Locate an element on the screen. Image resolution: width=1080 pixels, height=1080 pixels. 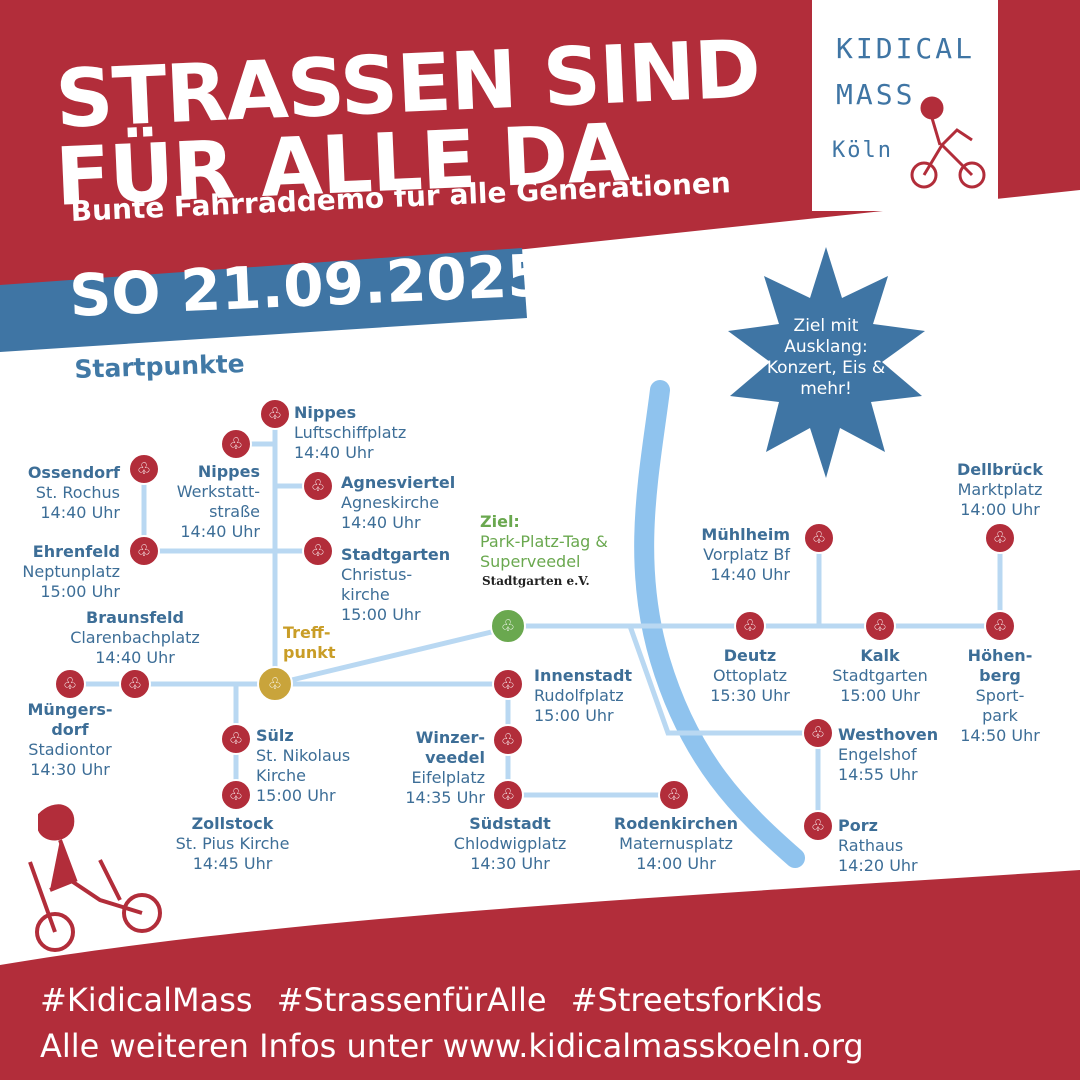
marker-treffpunkt: ♧ is located at coordinates (275, 684).